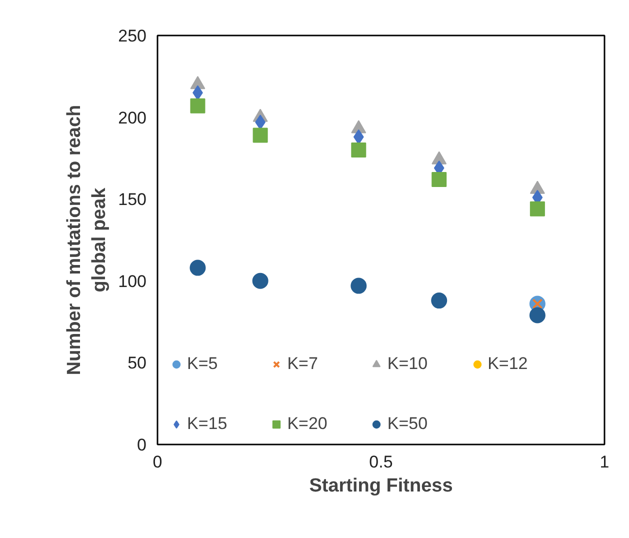 This screenshot has height=538, width=629. What do you see at coordinates (381, 462) in the screenshot?
I see `x-tick-label: 0.5` at bounding box center [381, 462].